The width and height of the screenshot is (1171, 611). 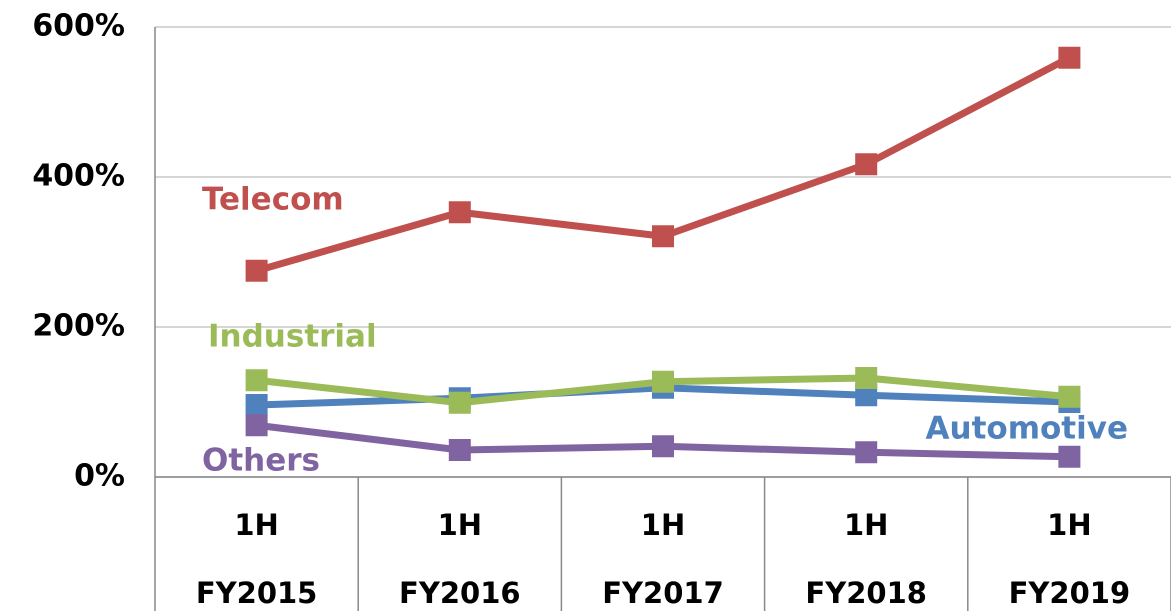 What do you see at coordinates (78, 176) in the screenshot?
I see `y-tick-label: 400%` at bounding box center [78, 176].